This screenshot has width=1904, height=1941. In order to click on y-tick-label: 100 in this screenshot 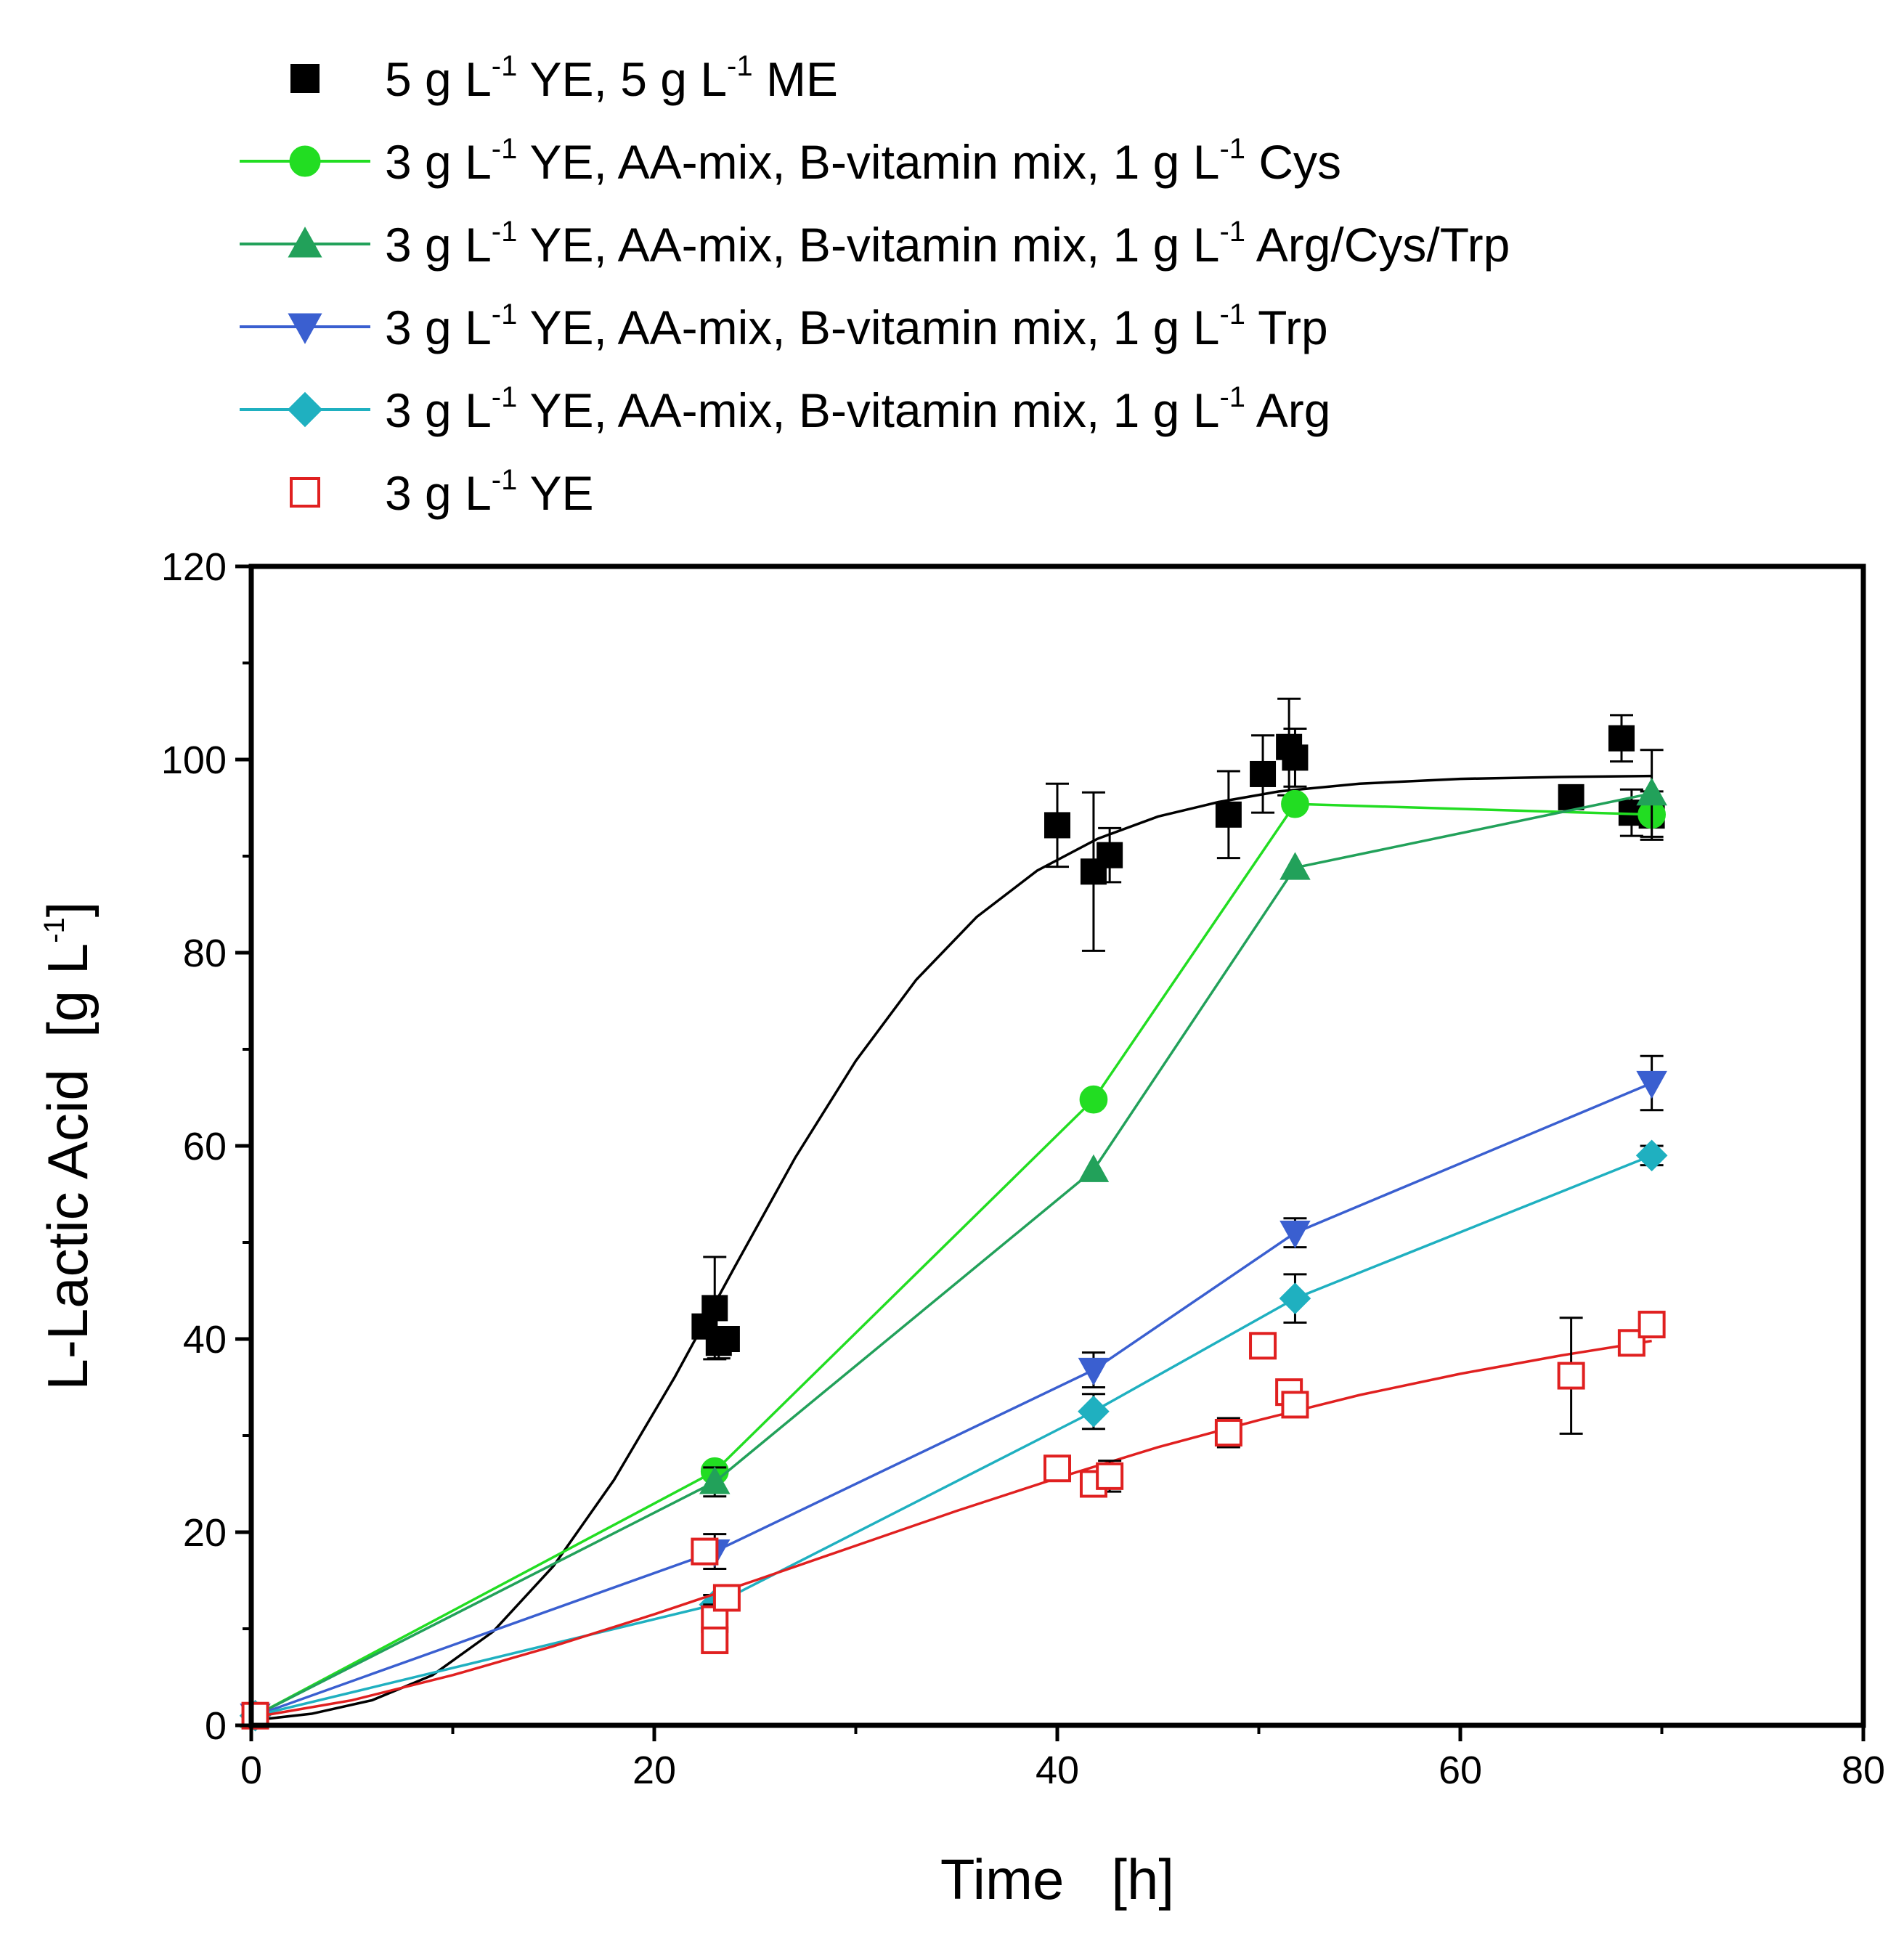, I will do `click(194, 760)`.